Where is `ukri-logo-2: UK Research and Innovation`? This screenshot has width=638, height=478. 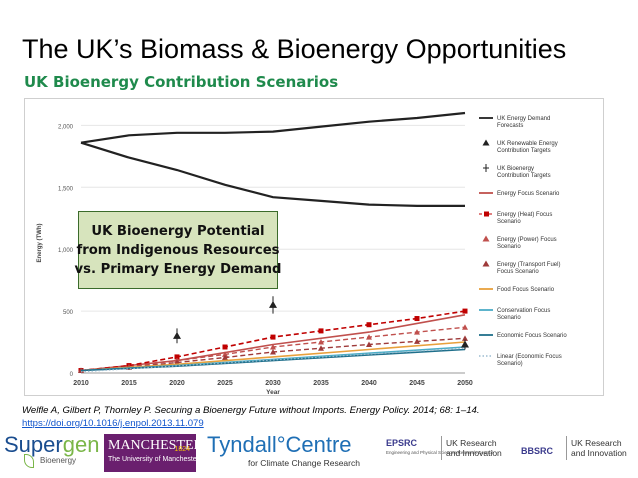 ukri-logo-2: UK Research and Innovation is located at coordinates (599, 448).